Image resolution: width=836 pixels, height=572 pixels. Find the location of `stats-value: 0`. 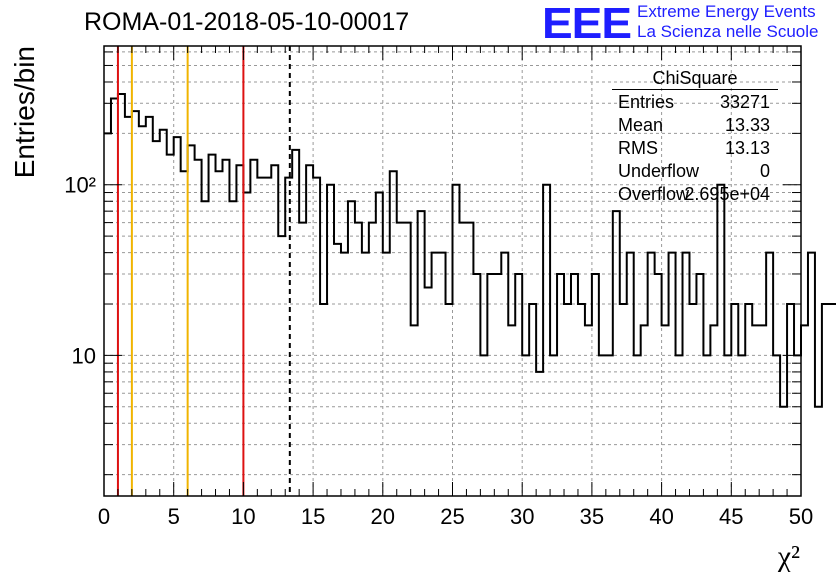

stats-value: 0 is located at coordinates (764, 171).